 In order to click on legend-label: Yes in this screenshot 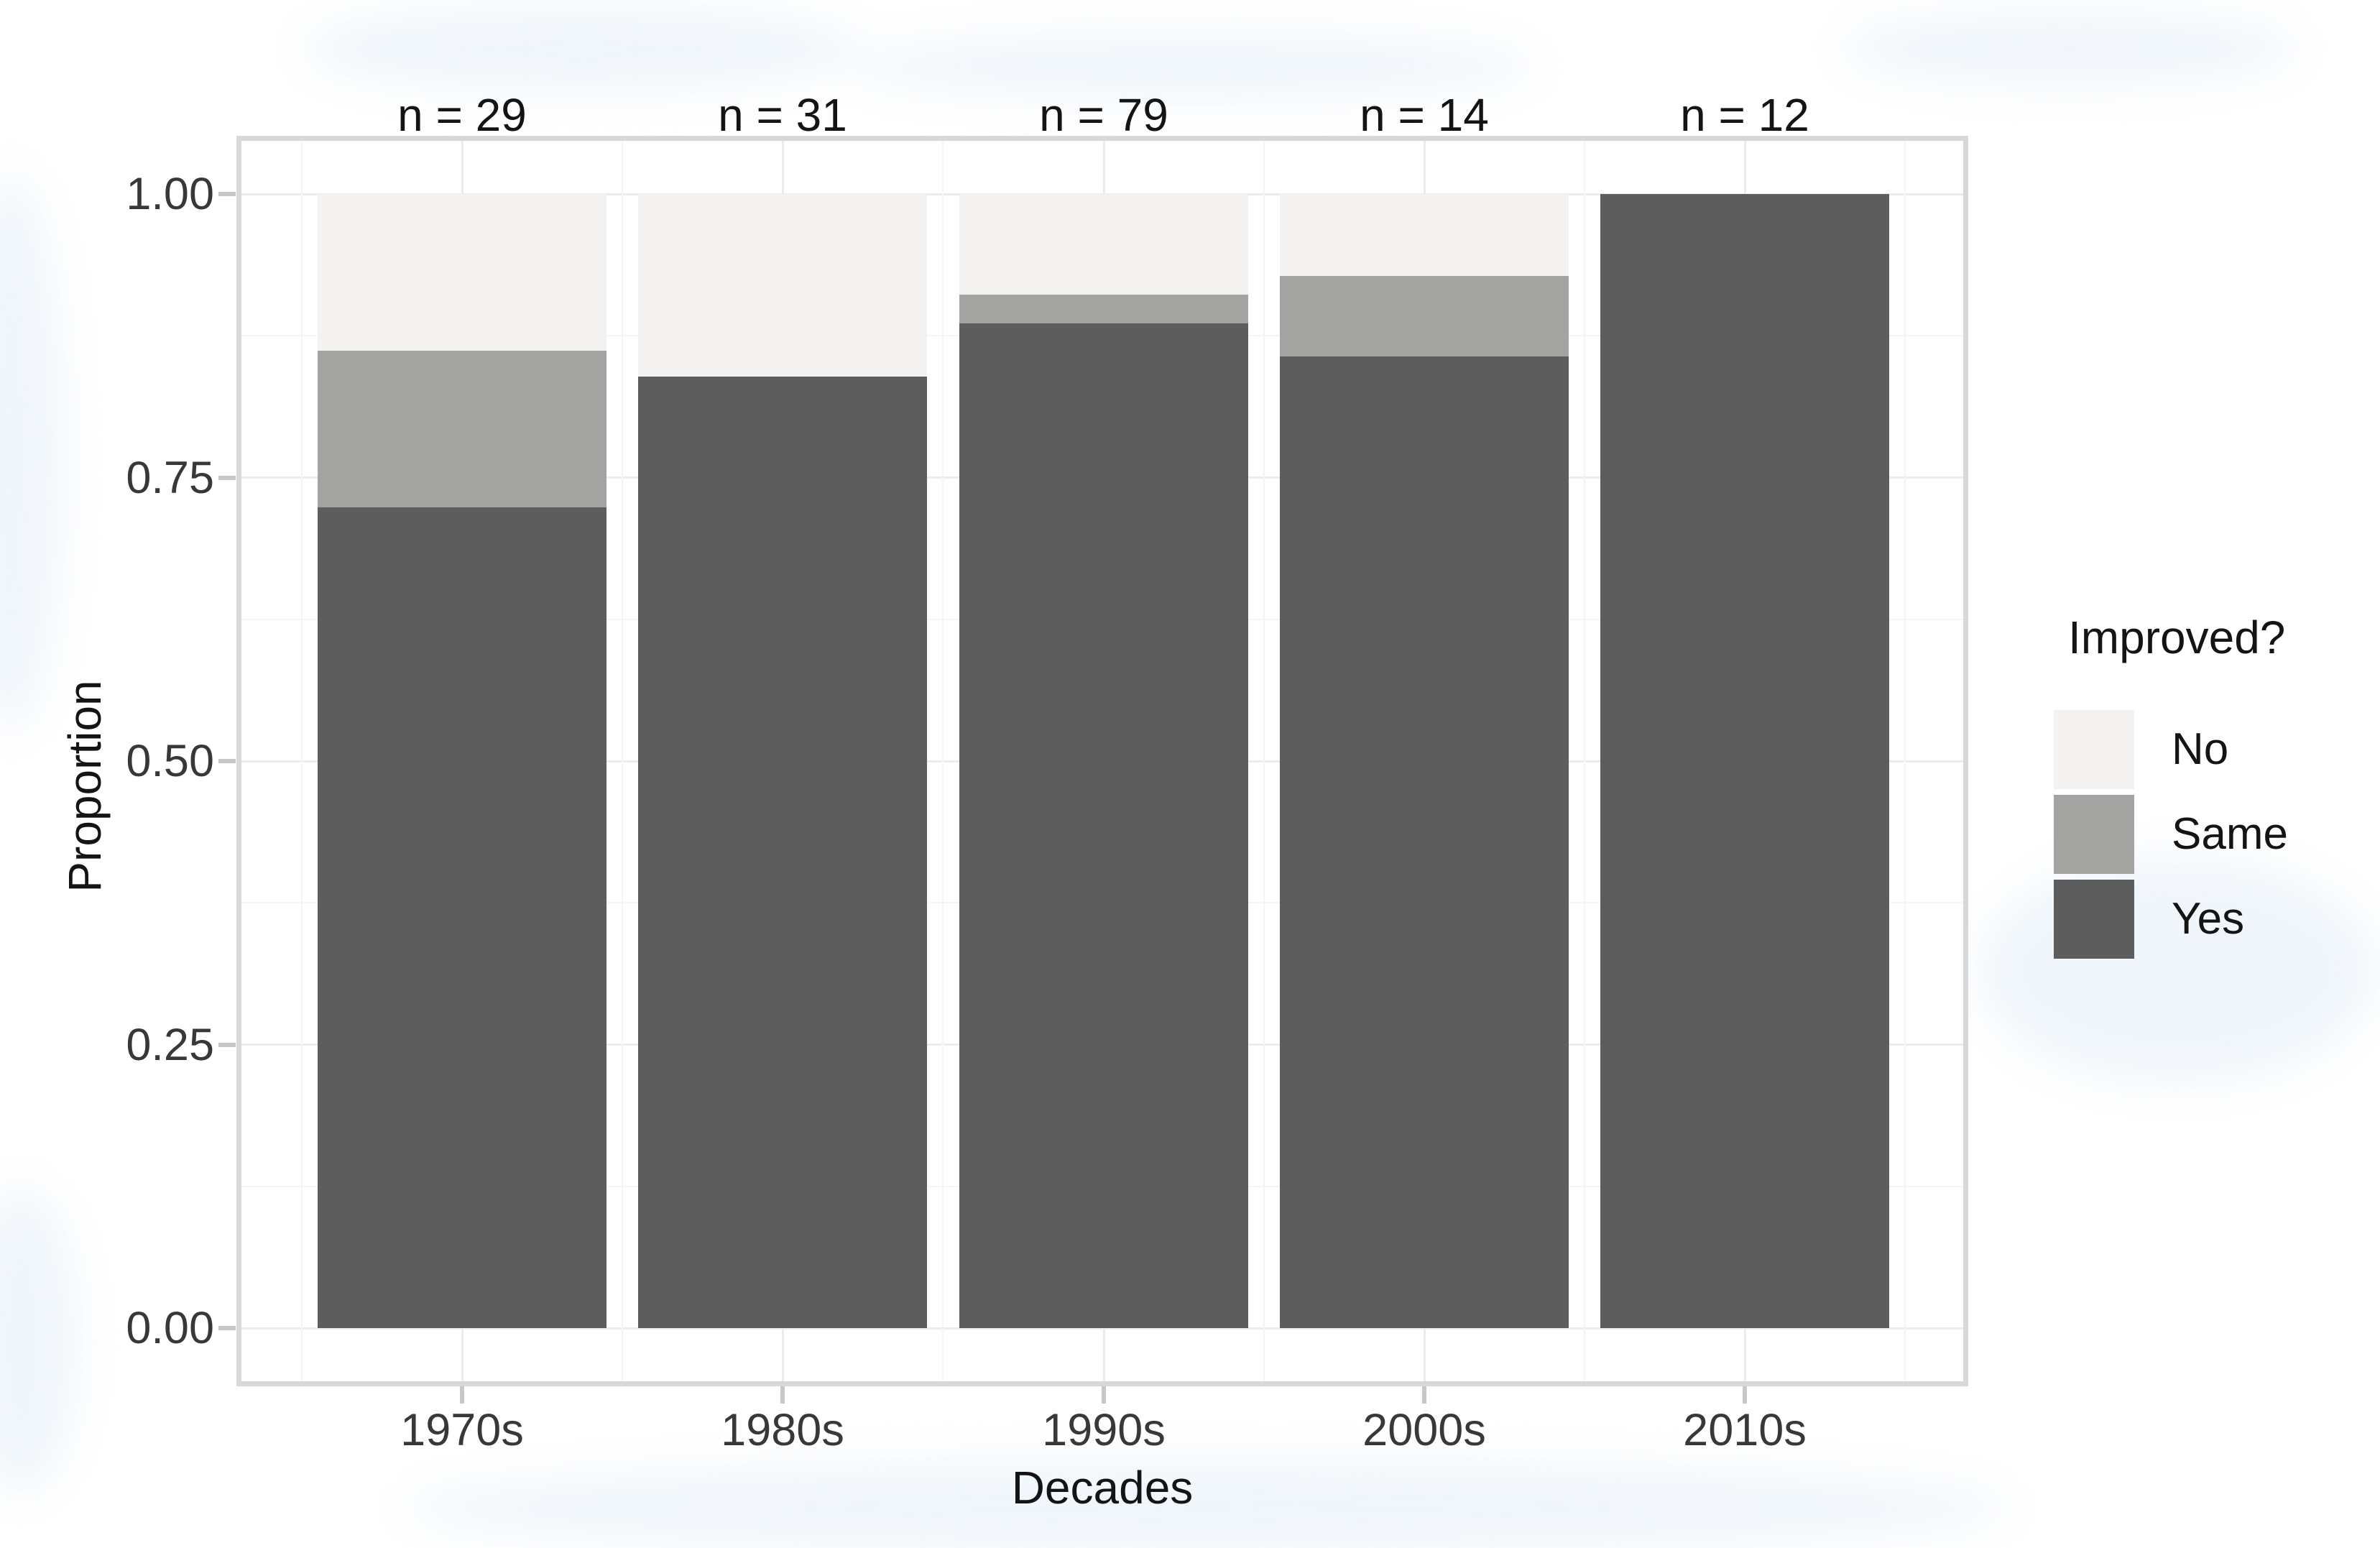, I will do `click(2208, 919)`.